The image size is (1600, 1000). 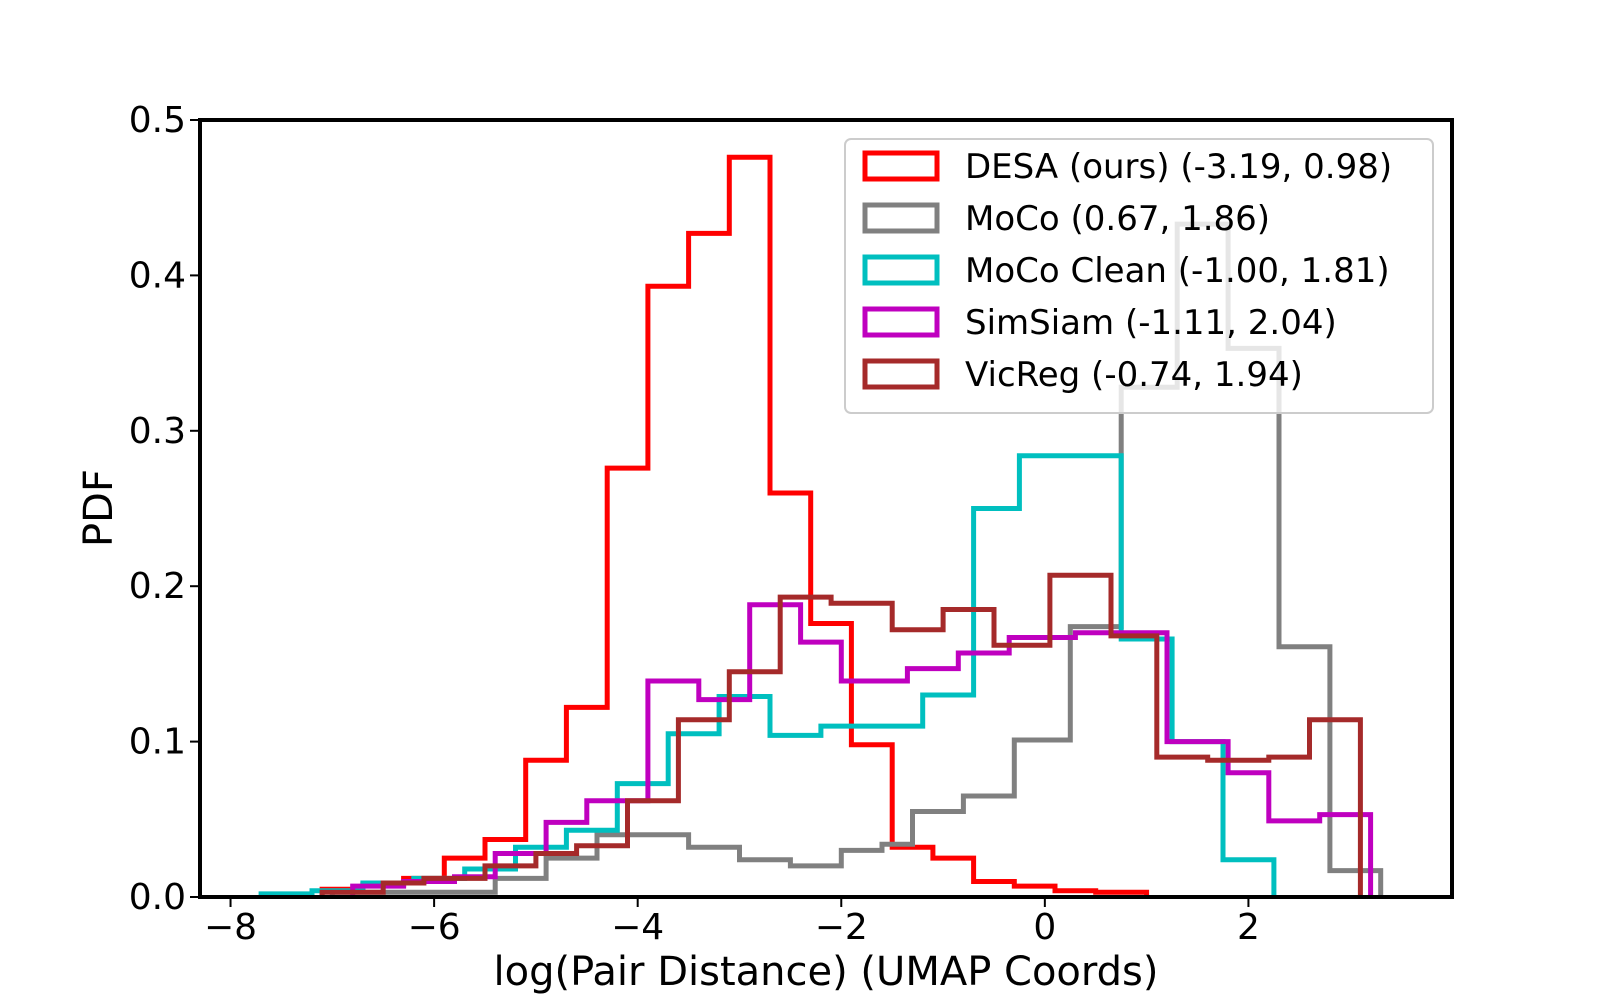 What do you see at coordinates (157, 120) in the screenshot?
I see `y-tick-label: 0.5` at bounding box center [157, 120].